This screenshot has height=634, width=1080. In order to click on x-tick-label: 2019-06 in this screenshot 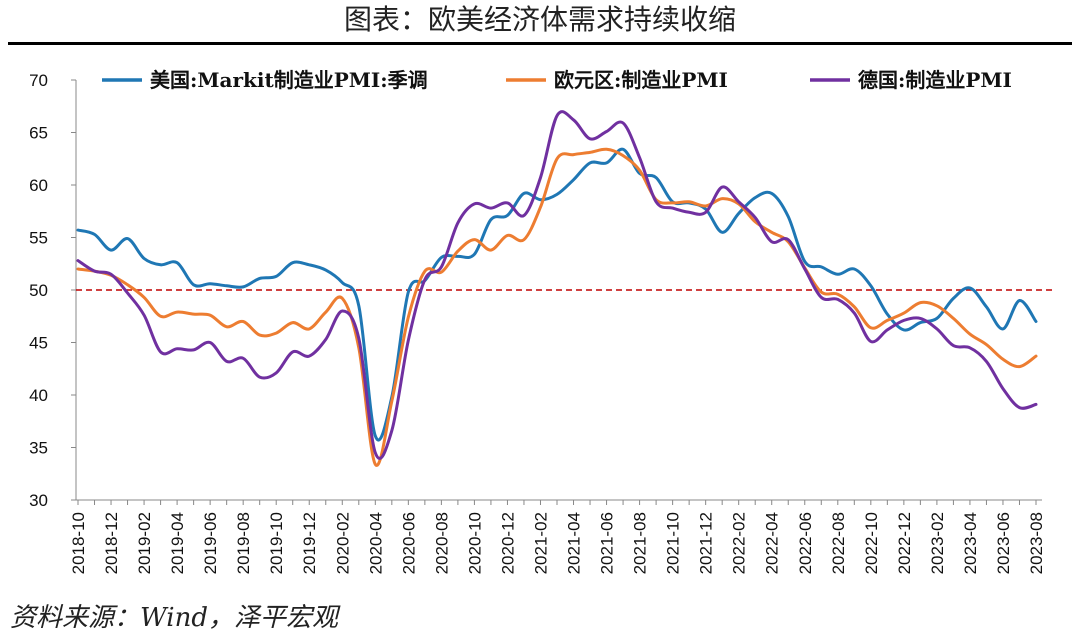, I will do `click(210, 543)`.